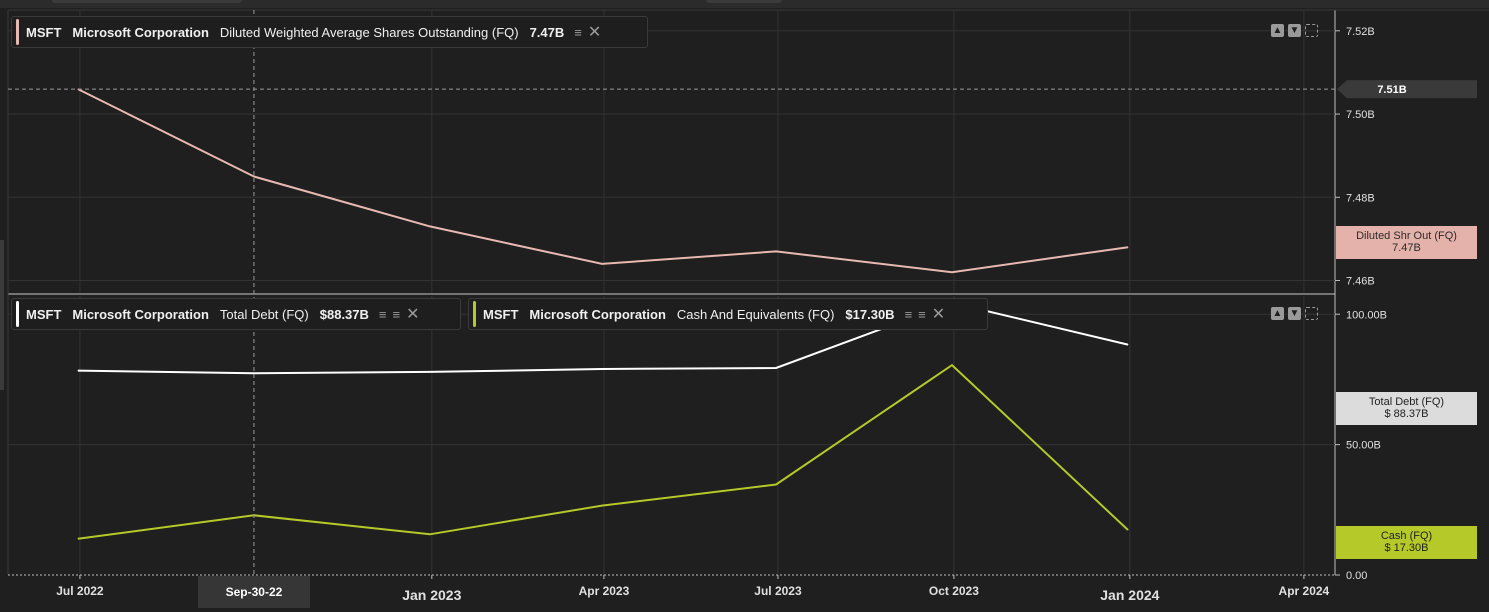 The height and width of the screenshot is (612, 1489). What do you see at coordinates (1360, 115) in the screenshot?
I see `y-tick-label: 7.50B` at bounding box center [1360, 115].